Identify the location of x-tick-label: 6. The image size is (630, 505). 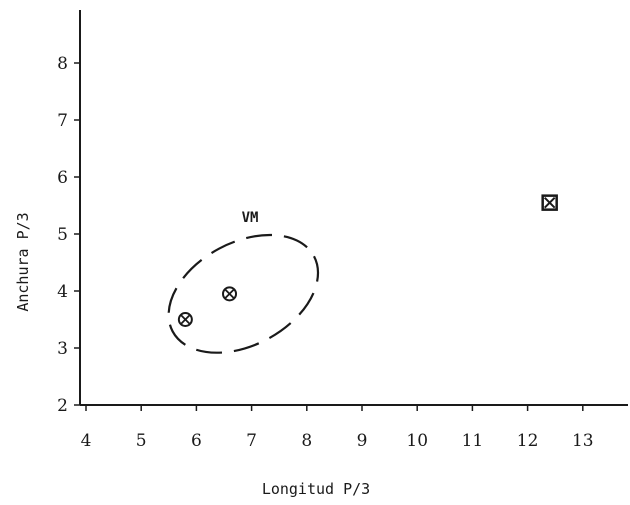
(196, 441).